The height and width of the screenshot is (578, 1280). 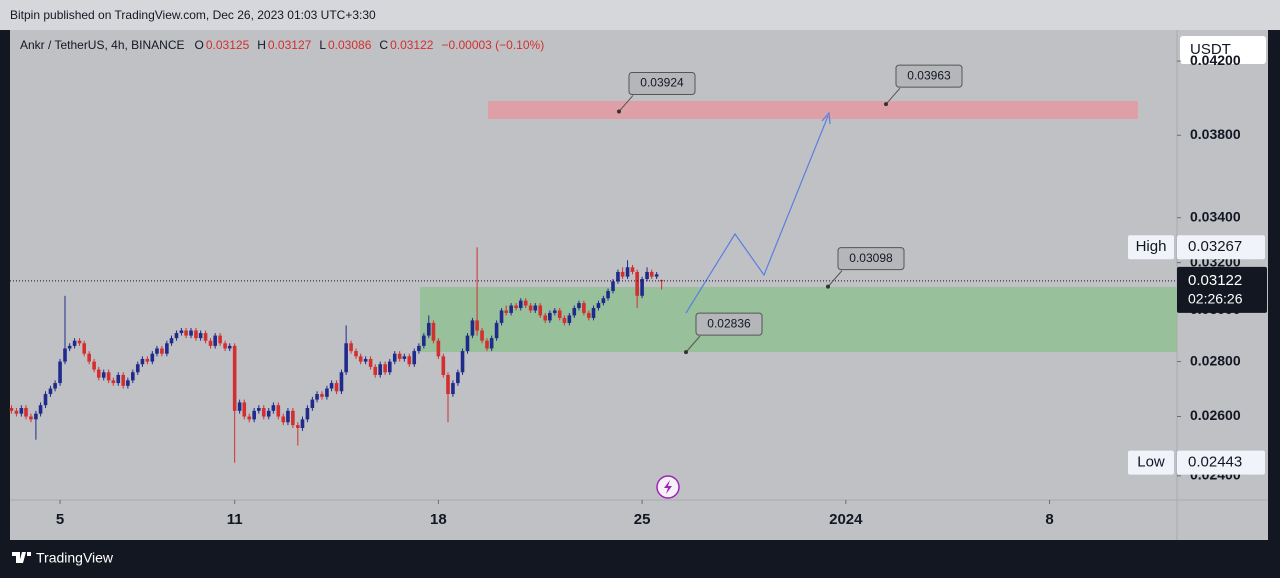 What do you see at coordinates (60, 519) in the screenshot?
I see `x-tick-label: 5` at bounding box center [60, 519].